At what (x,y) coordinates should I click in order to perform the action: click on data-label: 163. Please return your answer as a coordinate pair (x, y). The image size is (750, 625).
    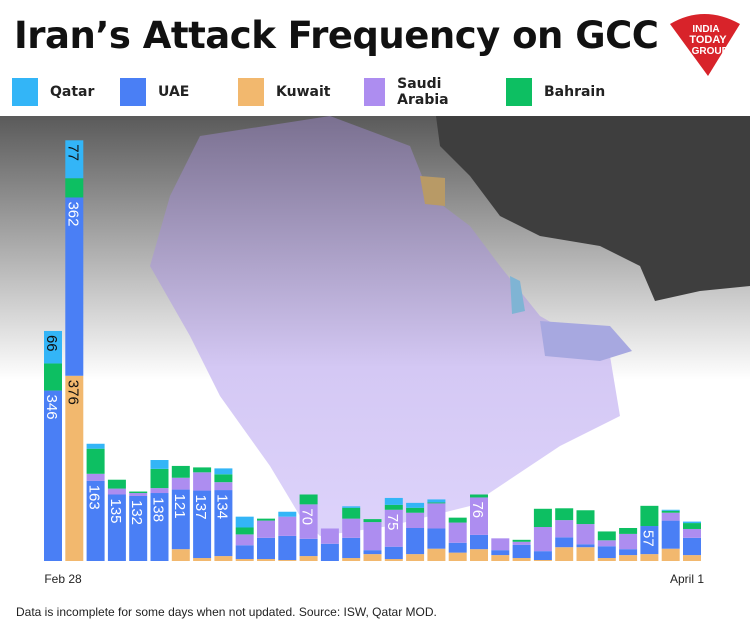
    Looking at the image, I should click on (94, 497).